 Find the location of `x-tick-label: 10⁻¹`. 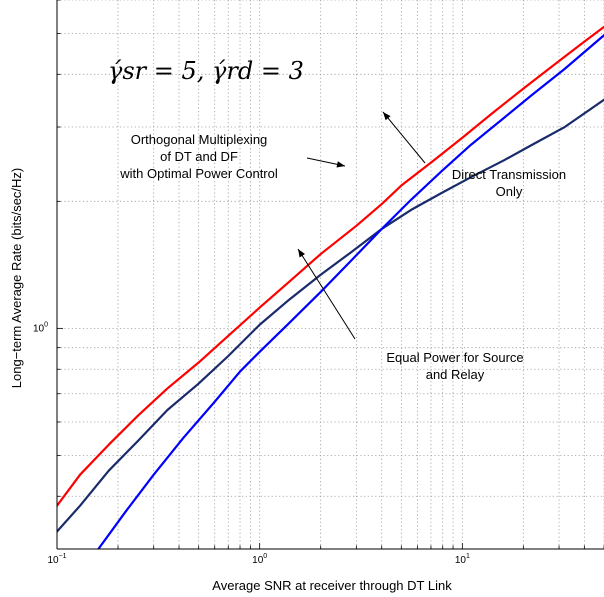

x-tick-label: 10⁻¹ is located at coordinates (56, 559).